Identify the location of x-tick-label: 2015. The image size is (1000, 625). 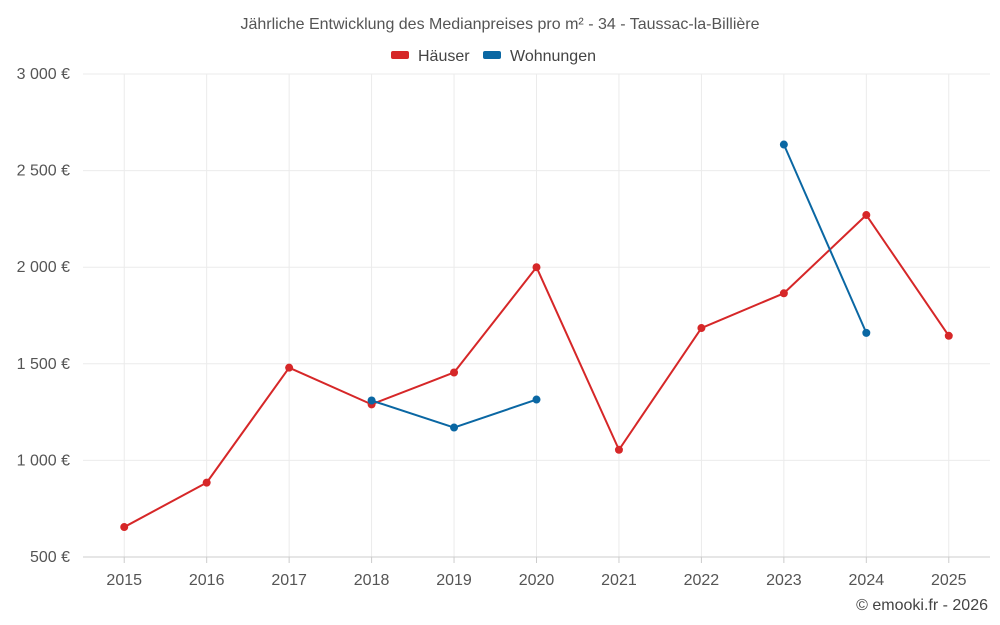
(124, 580).